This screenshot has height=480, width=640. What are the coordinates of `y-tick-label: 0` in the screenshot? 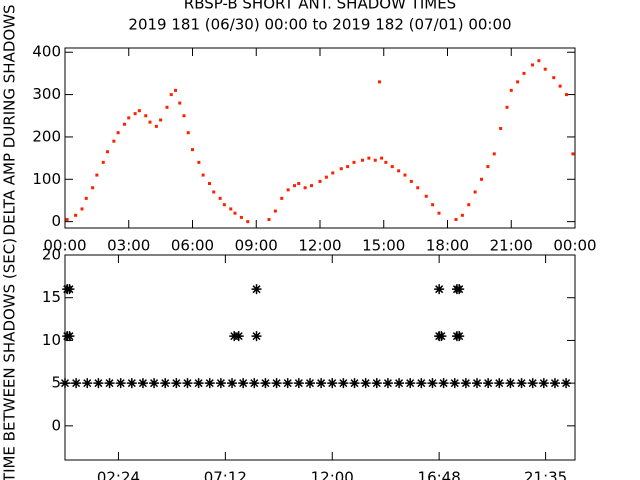 It's located at (56, 221).